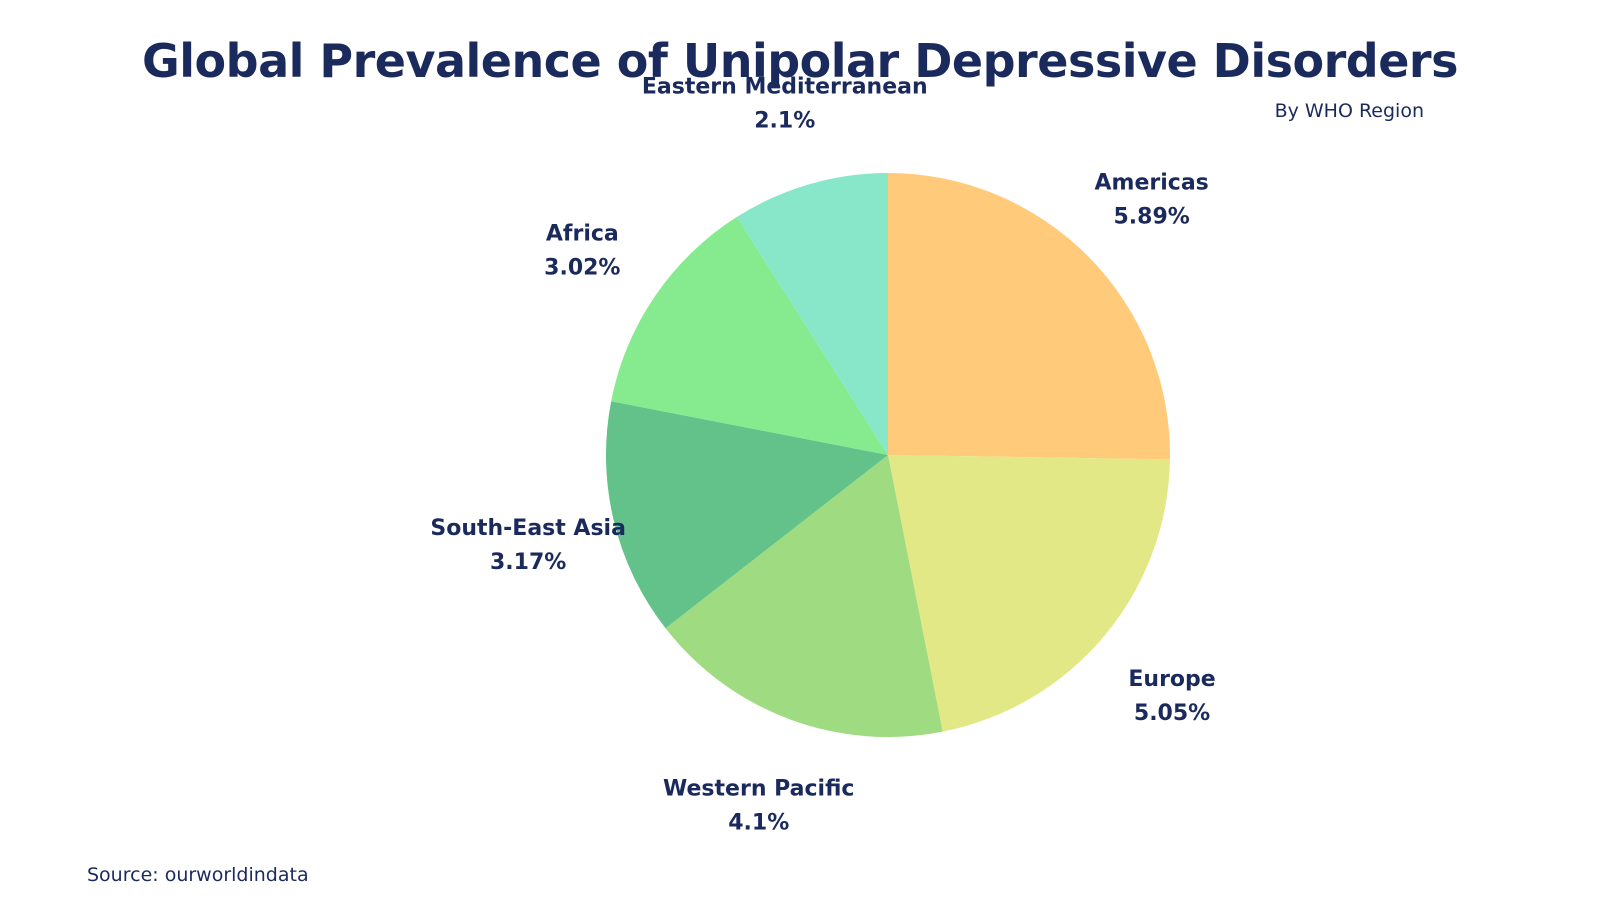 The height and width of the screenshot is (900, 1600). What do you see at coordinates (785, 87) in the screenshot?
I see `slice-name-eastern-mediterranean: Eastern Mediterranean` at bounding box center [785, 87].